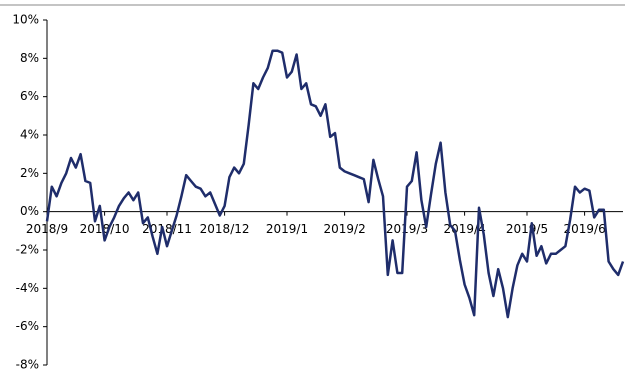  Describe the element at coordinates (27, 250) in the screenshot. I see `y-tick-label: -2%` at that location.